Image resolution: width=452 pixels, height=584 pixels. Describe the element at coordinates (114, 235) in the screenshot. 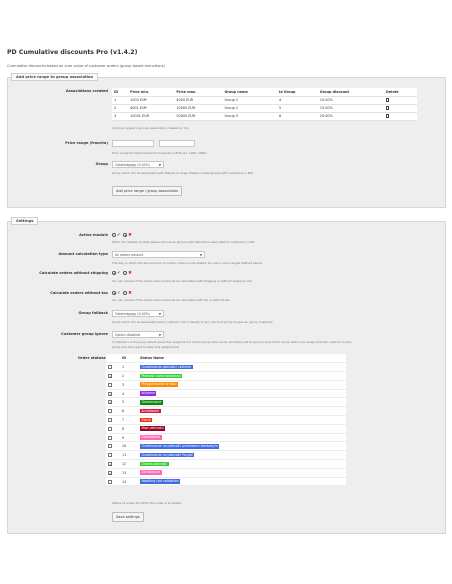

I see `active-yes-radio` at that location.